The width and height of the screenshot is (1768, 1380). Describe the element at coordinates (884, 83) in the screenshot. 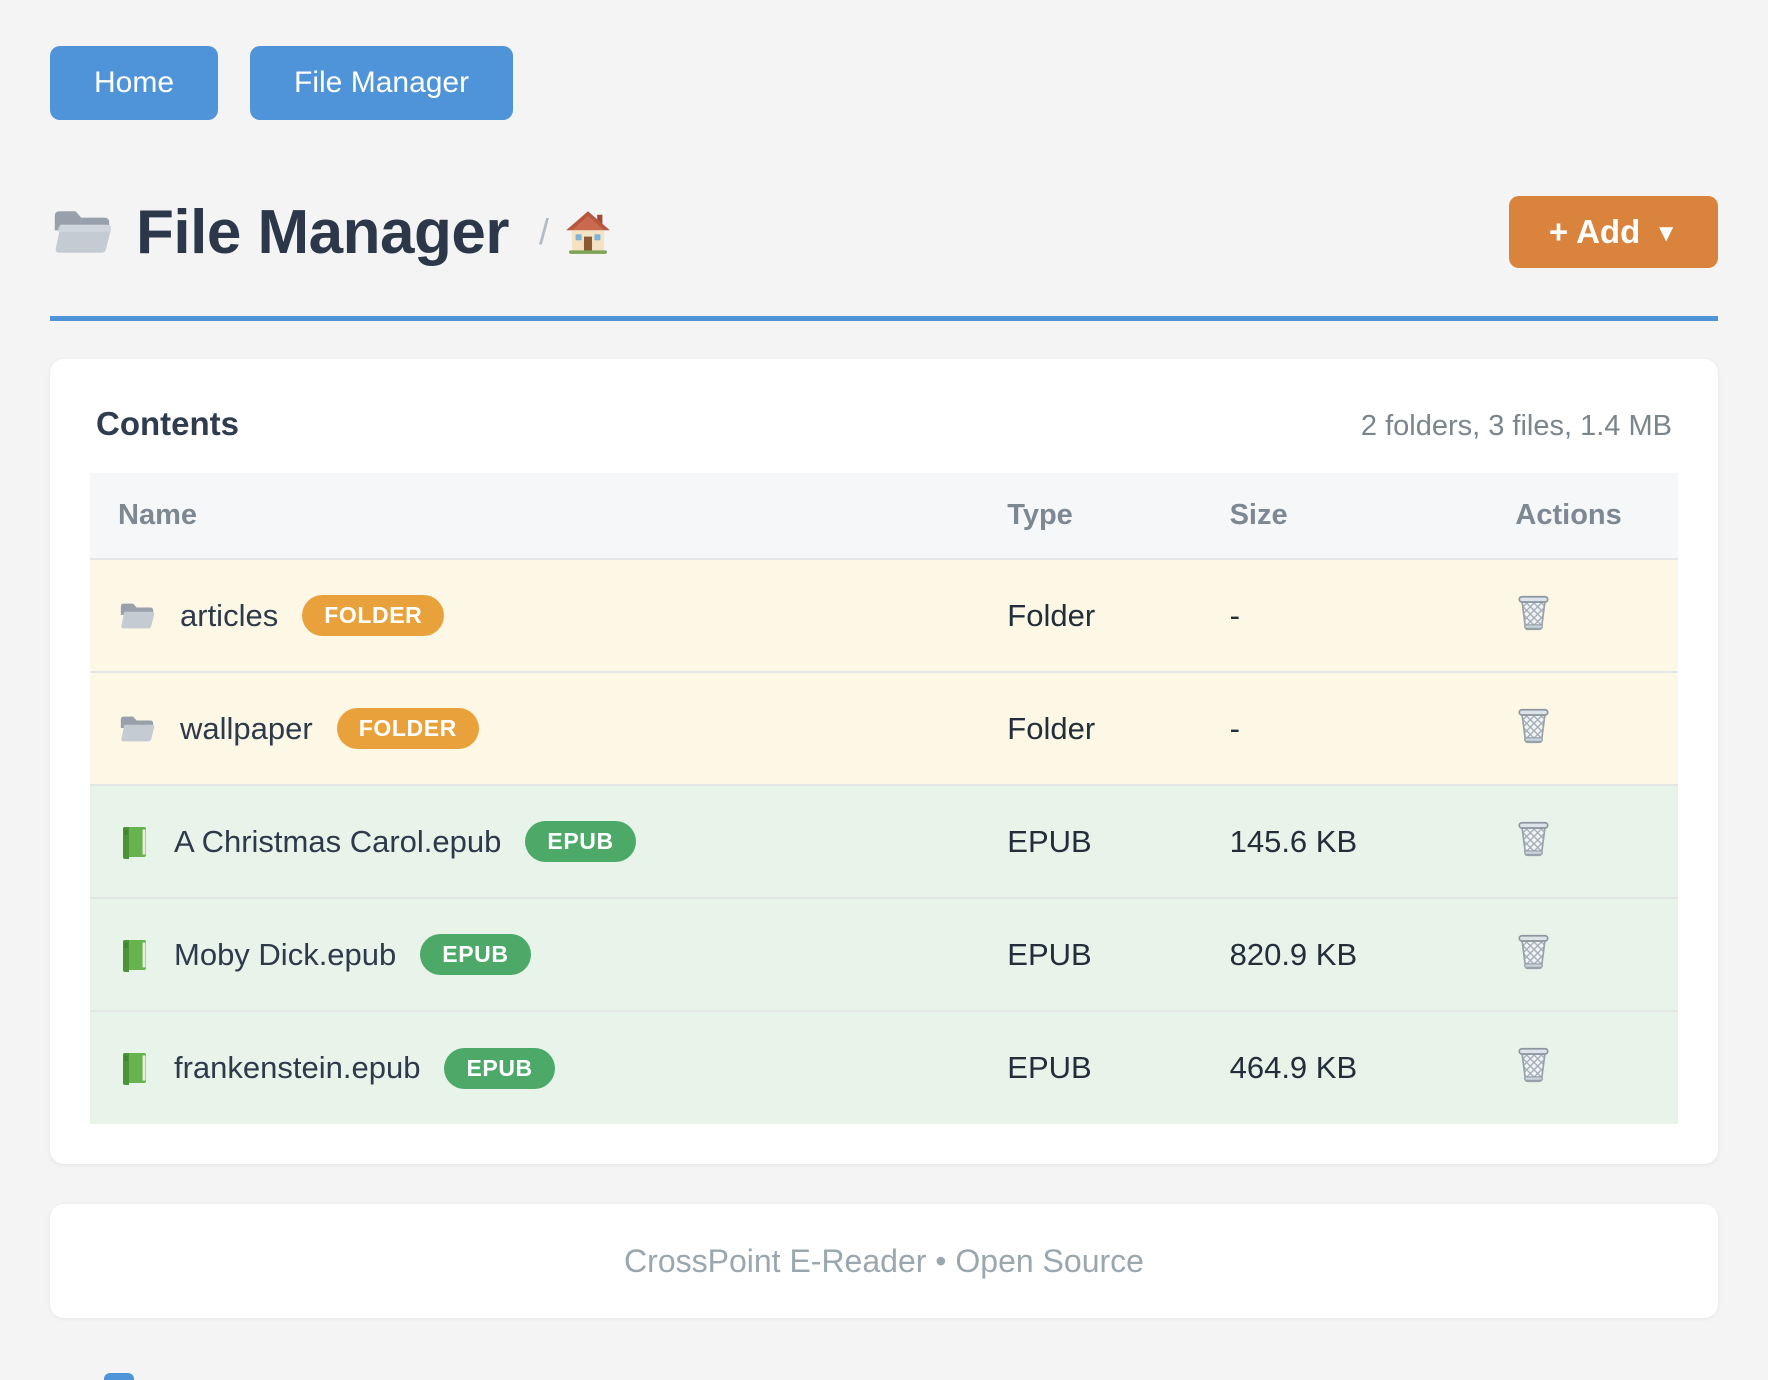

I see `top-nav: Home File Manager` at that location.